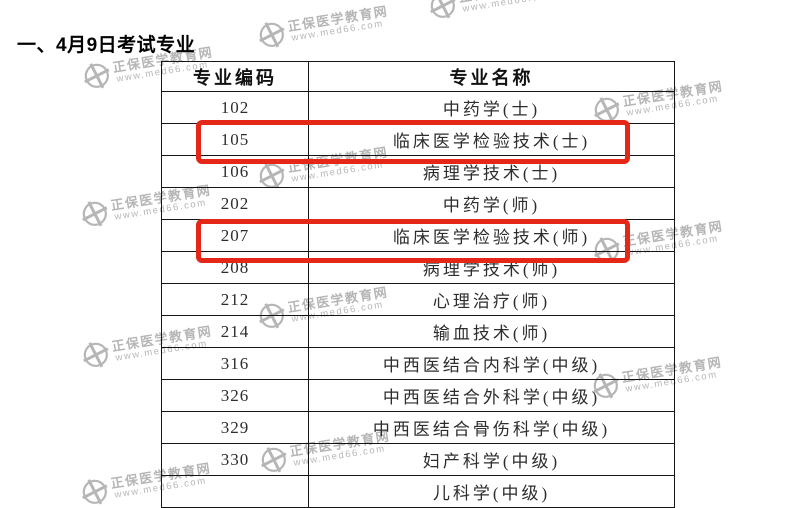 Image resolution: width=795 pixels, height=508 pixels. What do you see at coordinates (491, 395) in the screenshot?
I see `specialty-name-cell: 中西医结合外科学(中级)` at bounding box center [491, 395].